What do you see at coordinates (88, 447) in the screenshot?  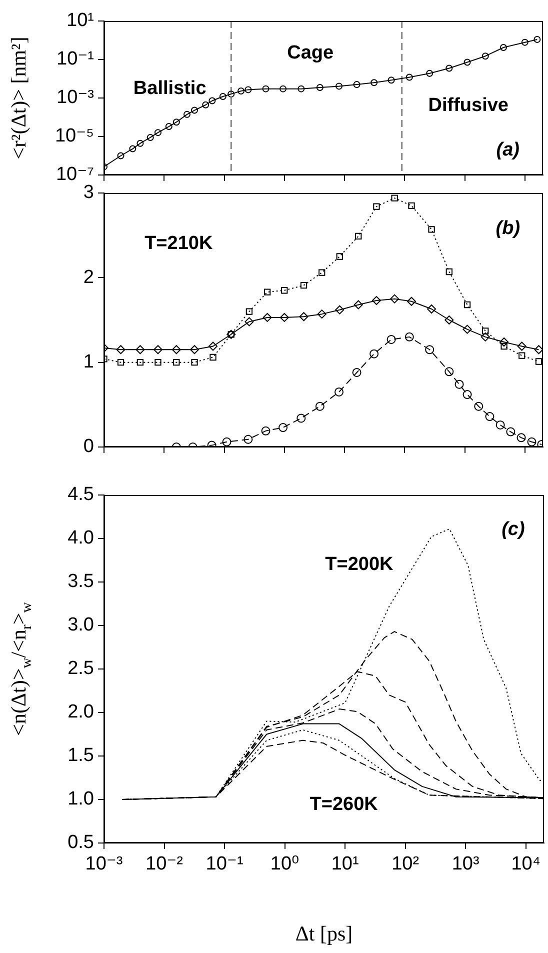 I see `y-tick-label: 0` at bounding box center [88, 447].